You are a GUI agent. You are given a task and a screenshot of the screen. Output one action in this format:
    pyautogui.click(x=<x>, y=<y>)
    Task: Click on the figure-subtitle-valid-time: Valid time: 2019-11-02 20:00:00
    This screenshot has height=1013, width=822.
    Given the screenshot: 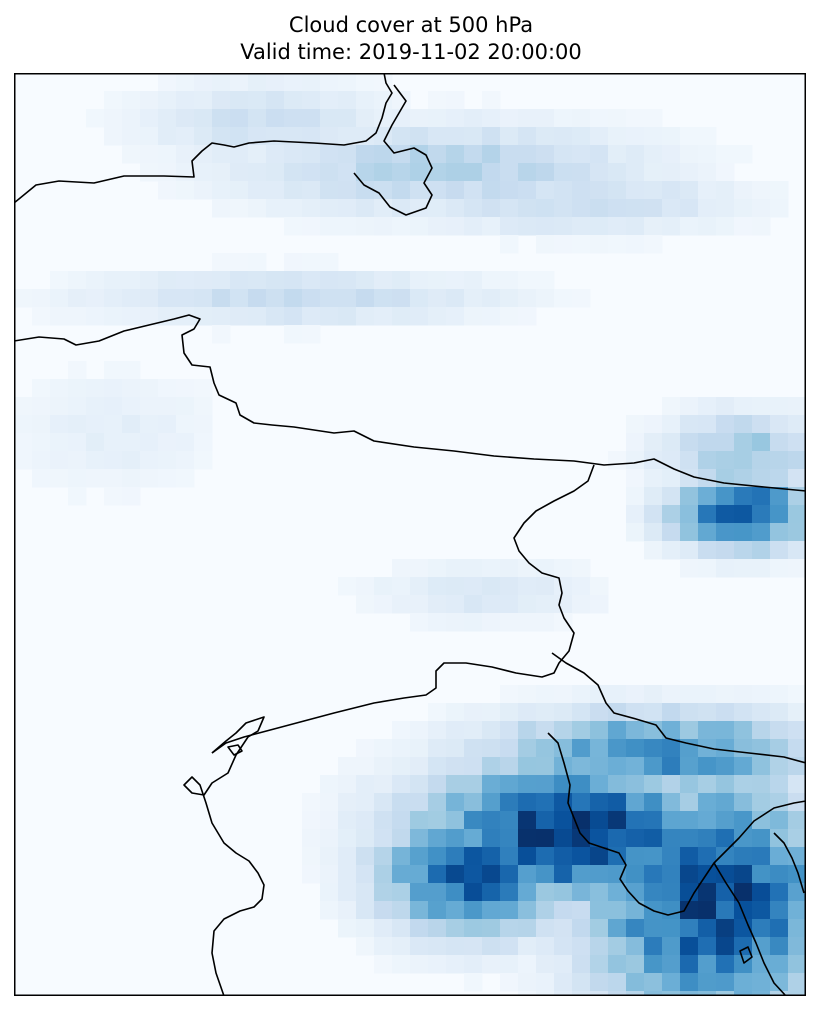 What is the action you would take?
    pyautogui.click(x=411, y=52)
    